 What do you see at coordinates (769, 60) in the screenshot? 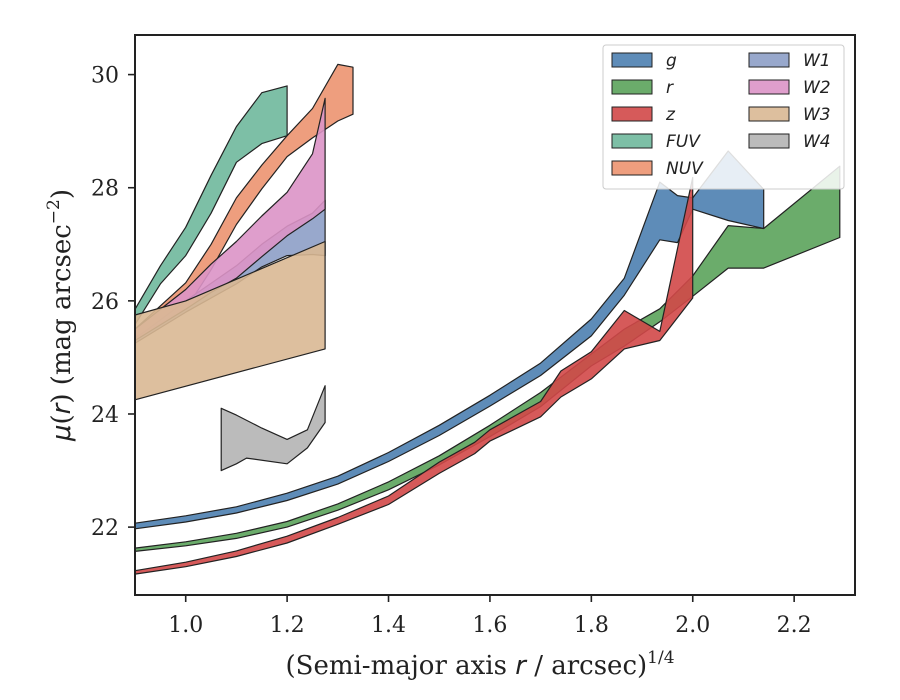
I see `legend-swatch-w1` at bounding box center [769, 60].